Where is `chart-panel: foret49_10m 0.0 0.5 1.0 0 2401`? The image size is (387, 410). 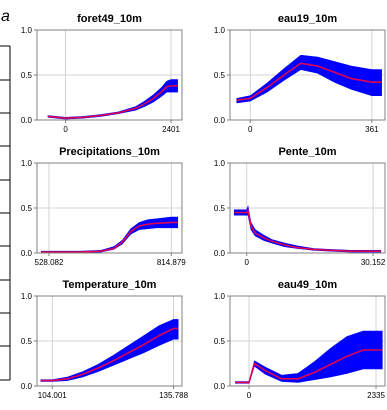
chart-panel: foret49_10m 0.0 0.5 1.0 0 2401 is located at coordinates (102, 73).